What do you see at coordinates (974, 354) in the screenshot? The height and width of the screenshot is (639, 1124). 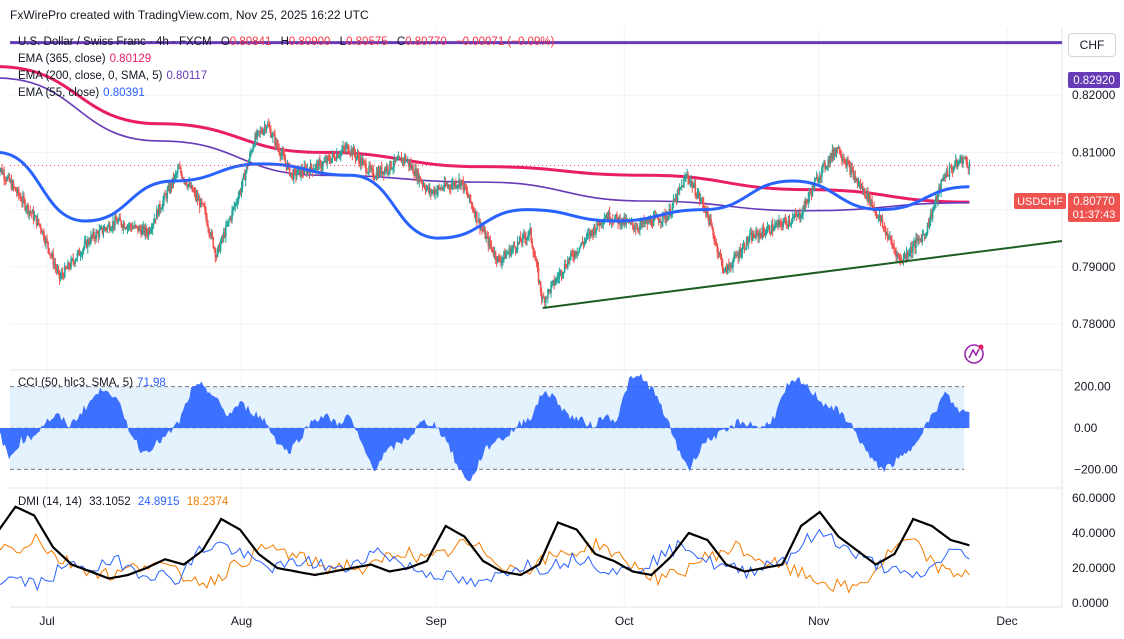 I see `tradingview-replay-icon` at bounding box center [974, 354].